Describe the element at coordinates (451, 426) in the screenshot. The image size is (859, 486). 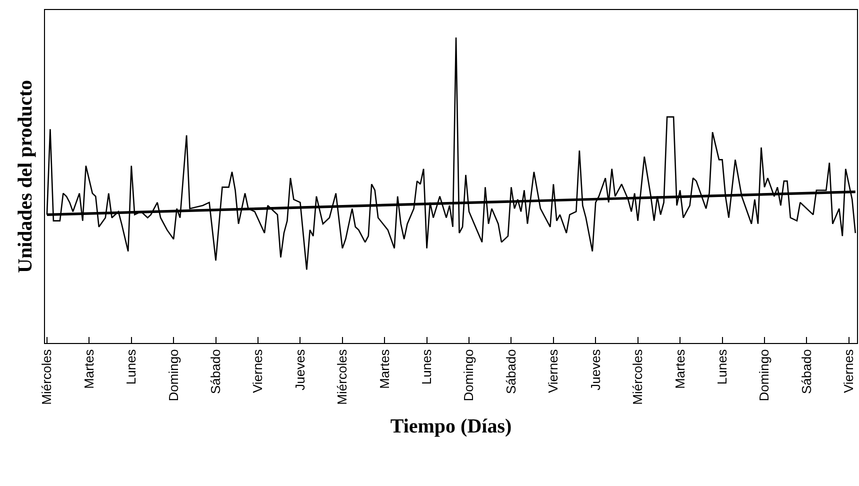
I see `x-axis-title: Tiempo (Días)` at that location.